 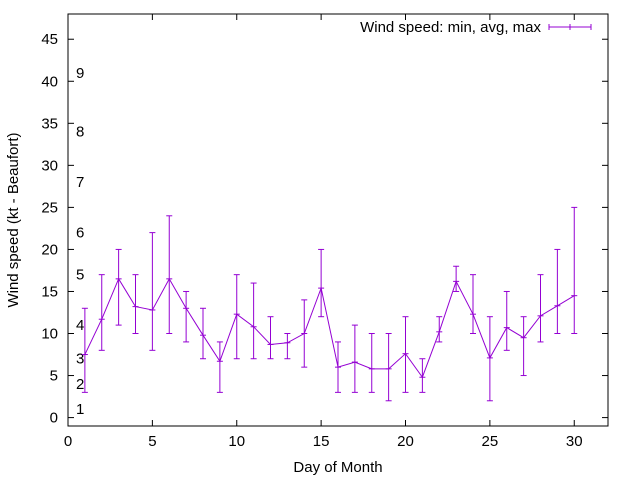 I want to click on beaufort-label-7: 7, so click(x=80, y=182).